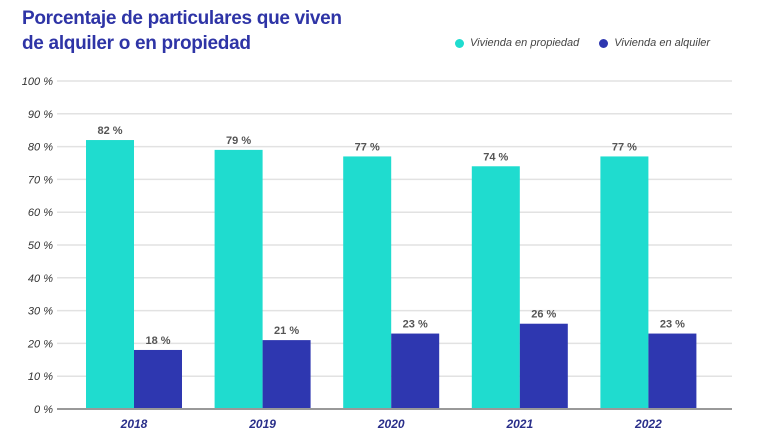 The image size is (759, 446). Describe the element at coordinates (648, 424) in the screenshot. I see `x-tick-label: 2022` at that location.